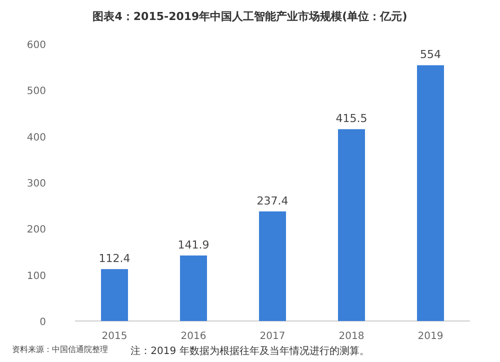 The height and width of the screenshot is (362, 500). Describe the element at coordinates (36, 45) in the screenshot. I see `y-tick-label: 600` at that location.